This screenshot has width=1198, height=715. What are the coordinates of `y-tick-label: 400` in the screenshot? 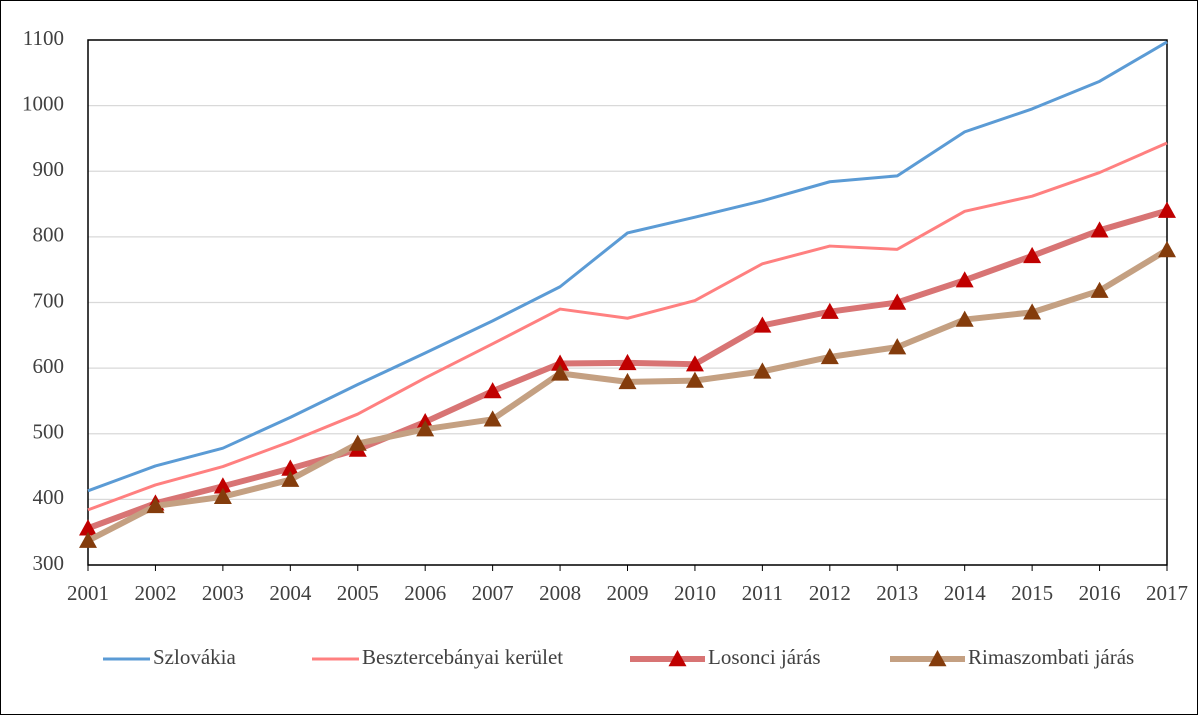 It's located at (49, 497).